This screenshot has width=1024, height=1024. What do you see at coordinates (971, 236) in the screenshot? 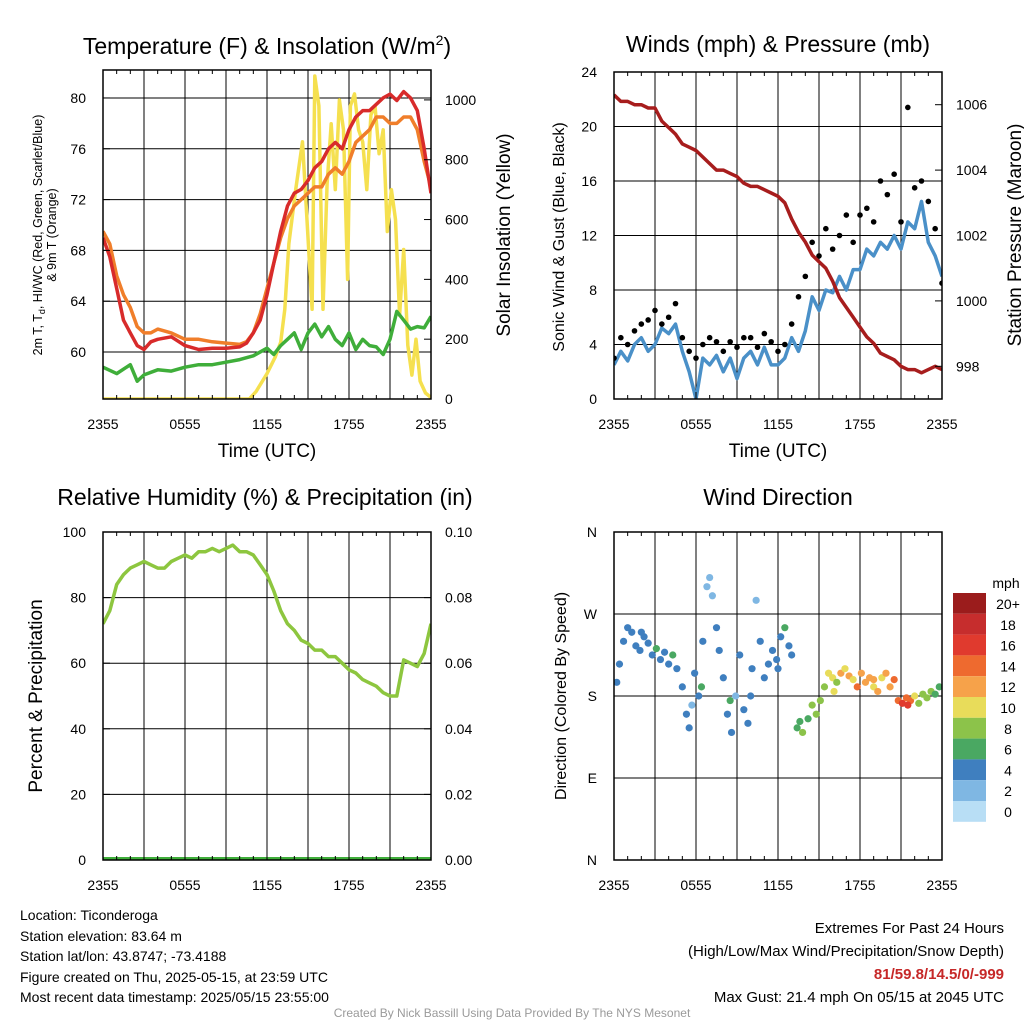
I see `y2-tick-label: 1002` at bounding box center [971, 236].